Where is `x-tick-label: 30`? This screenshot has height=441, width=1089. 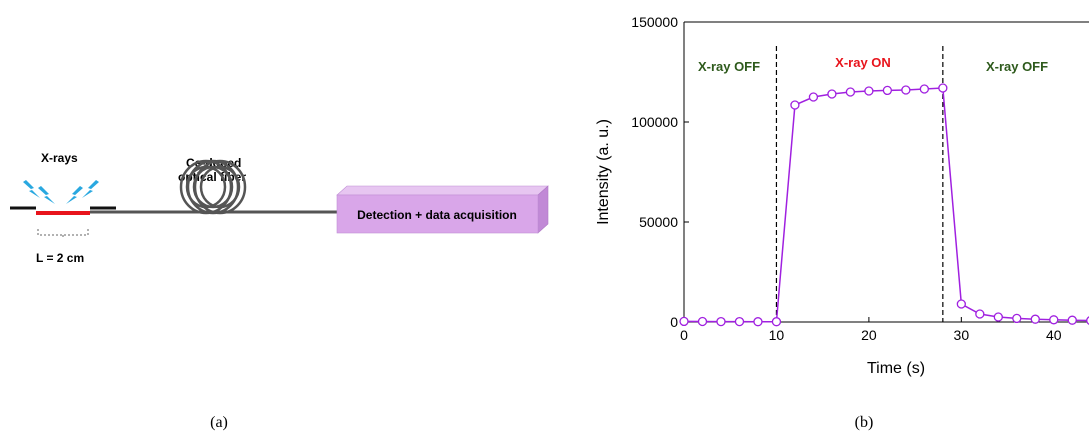 x-tick-label: 30 is located at coordinates (962, 335).